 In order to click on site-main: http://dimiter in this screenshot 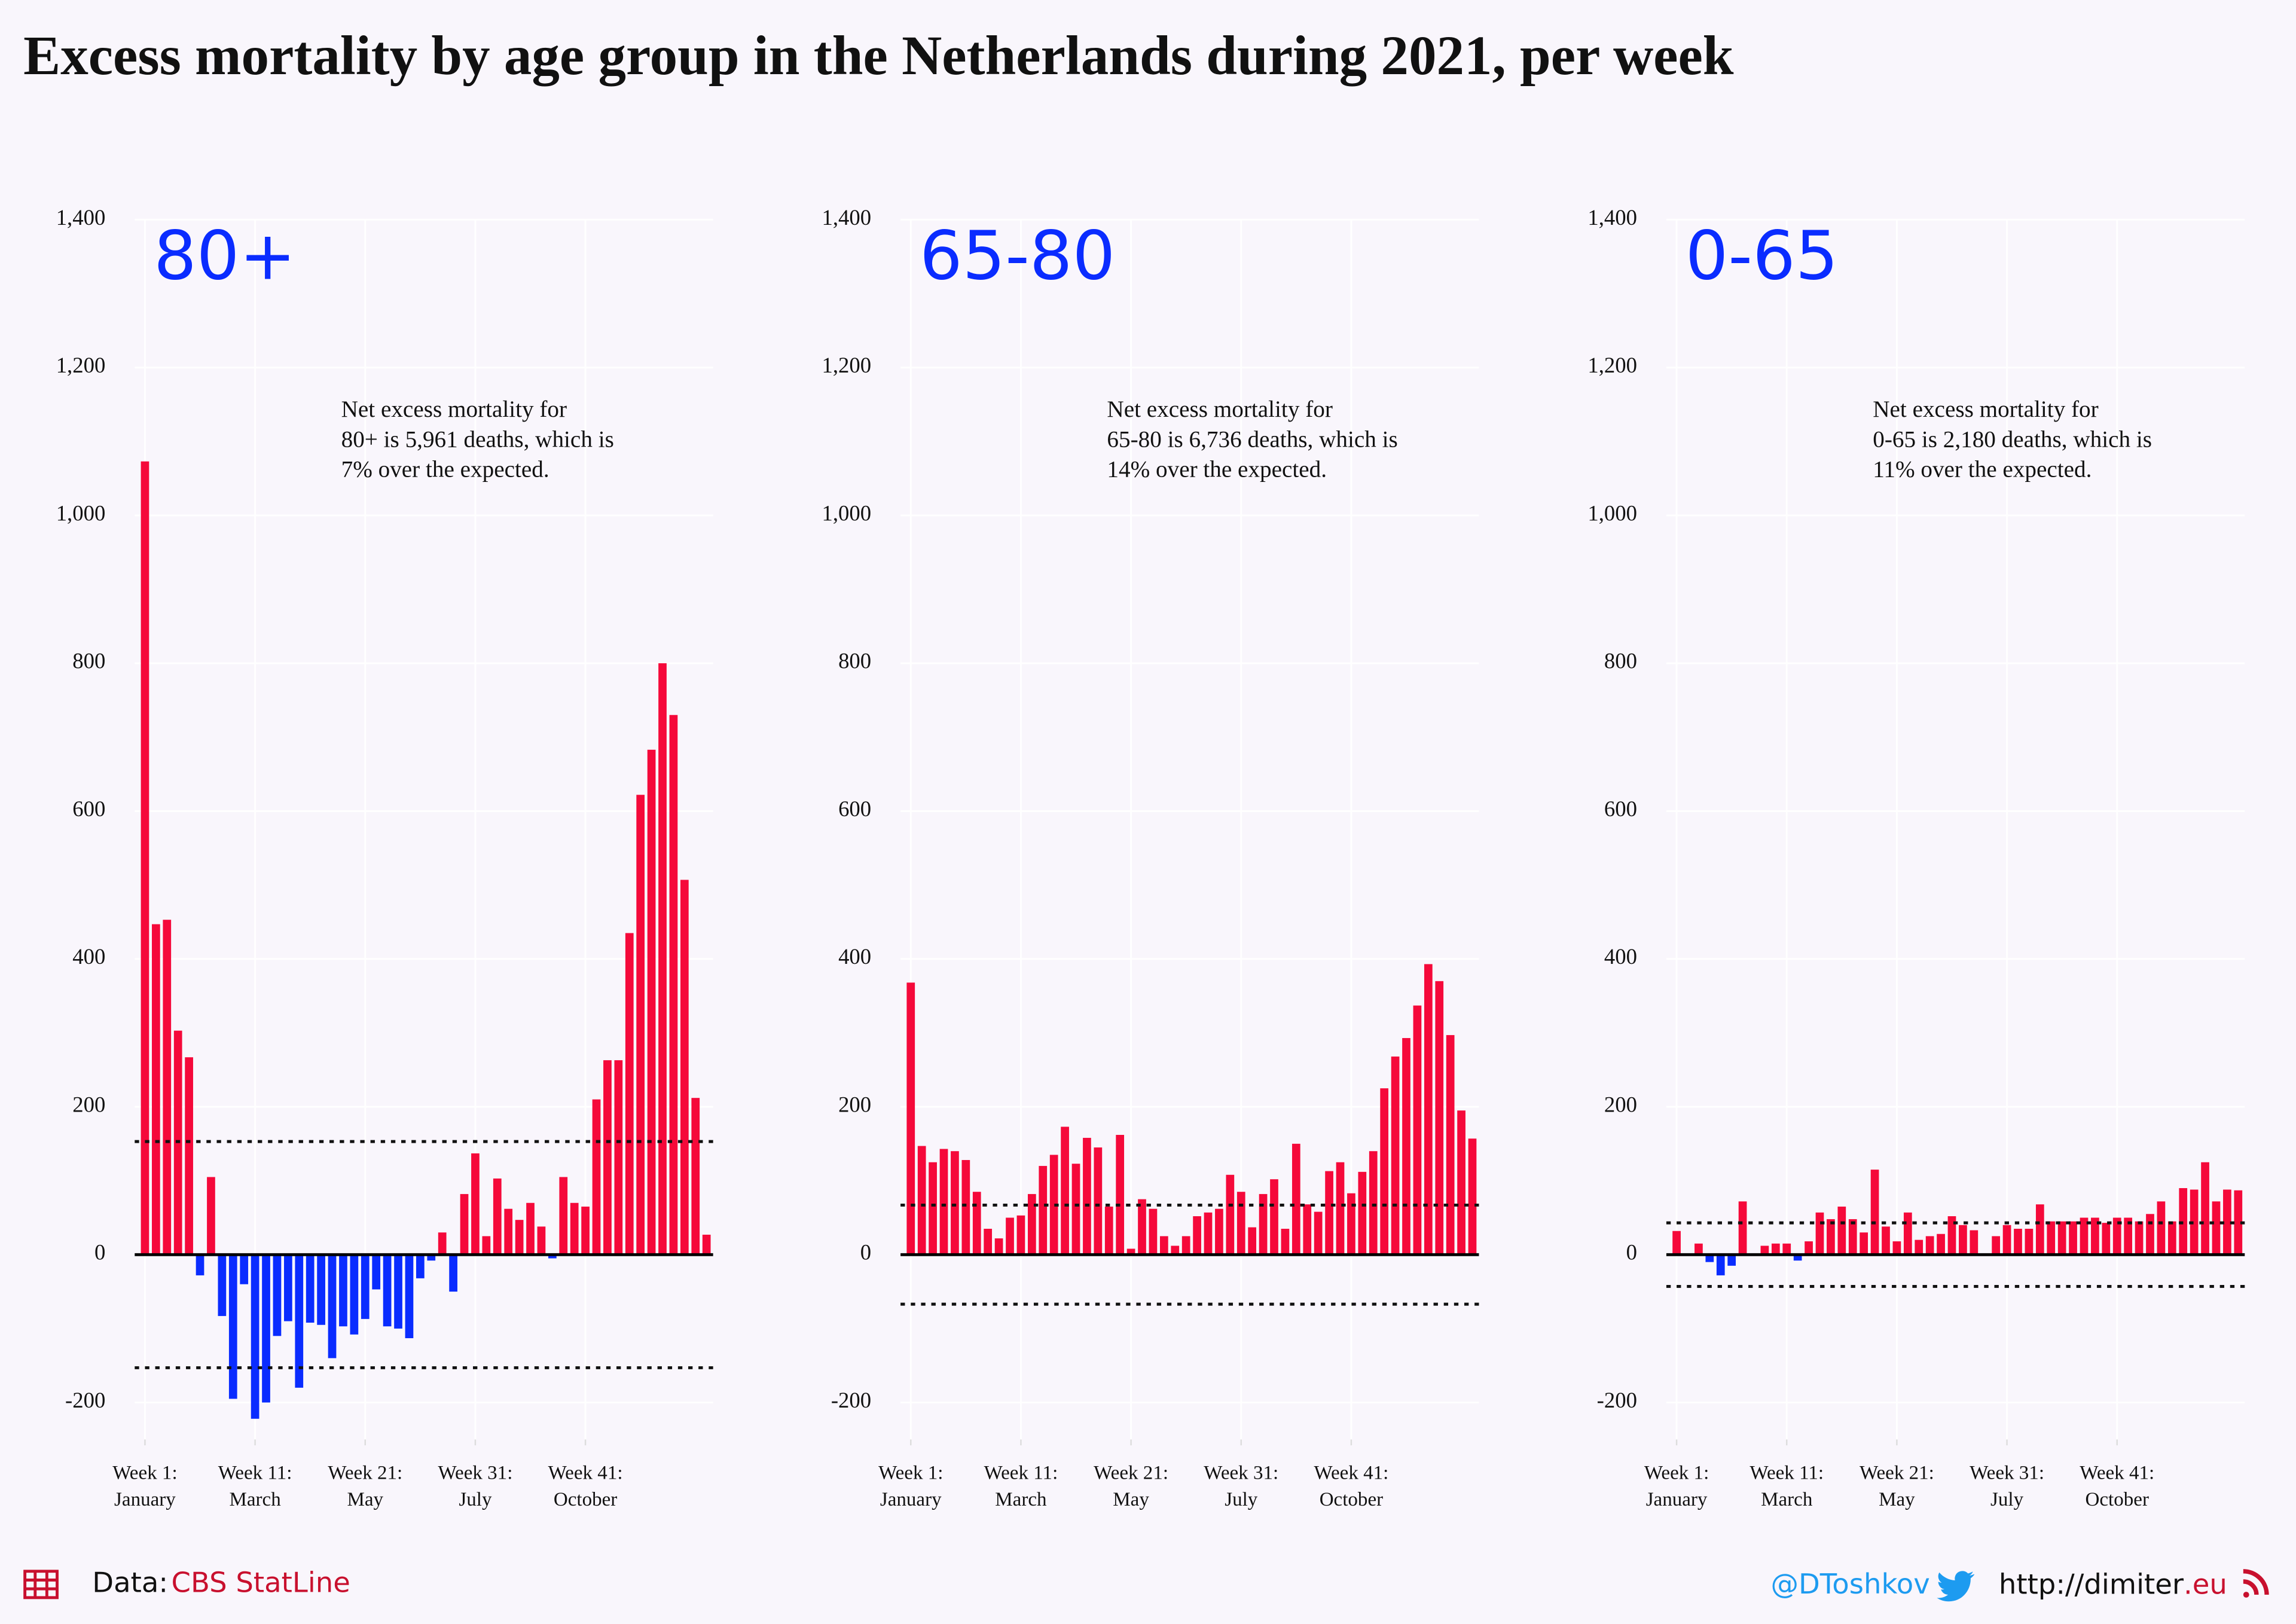, I will do `click(2091, 1584)`.